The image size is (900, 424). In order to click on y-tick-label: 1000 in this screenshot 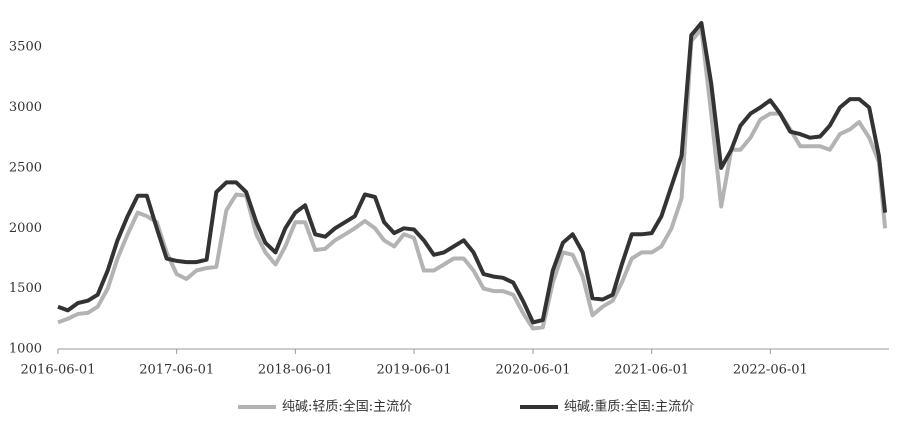, I will do `click(25, 349)`.